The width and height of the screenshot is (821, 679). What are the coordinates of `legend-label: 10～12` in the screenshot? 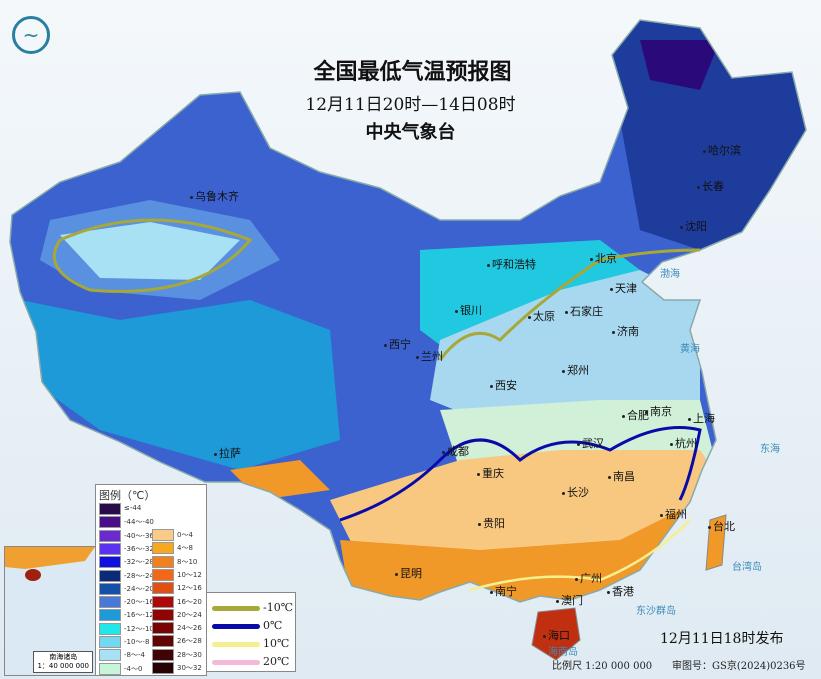 It's located at (189, 574).